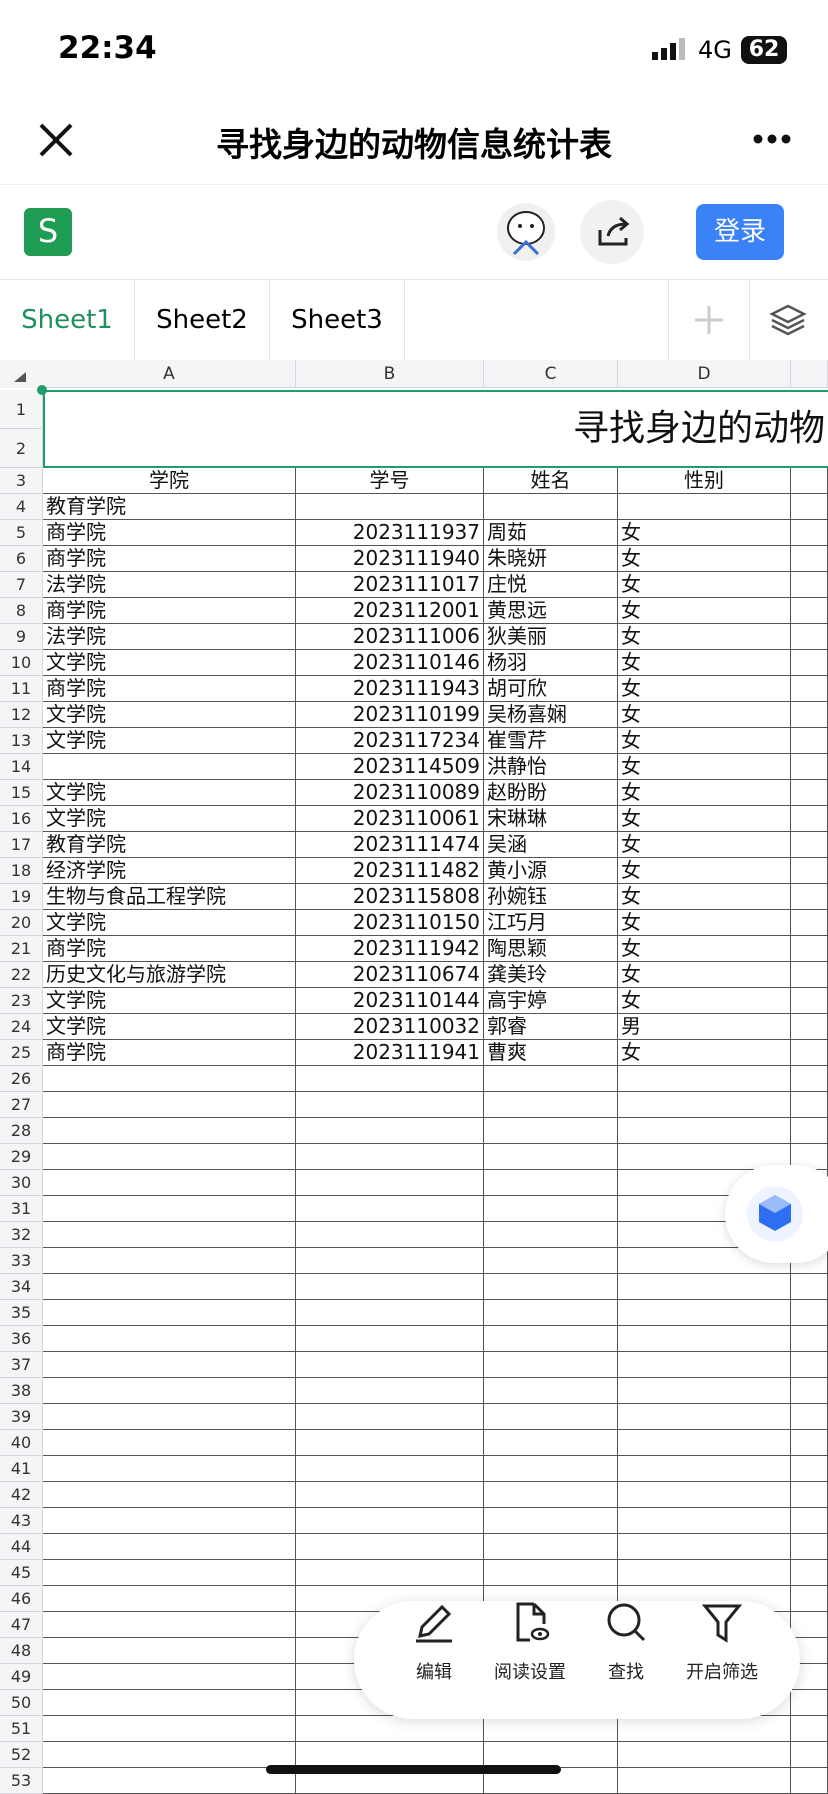 Image resolution: width=828 pixels, height=1794 pixels. Describe the element at coordinates (551, 897) in the screenshot. I see `cell: 孙婉钰` at that location.